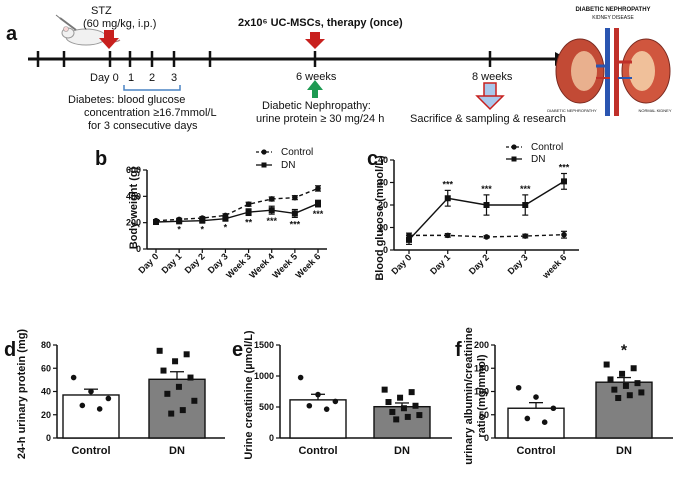  What do you see at coordinates (126, 100) in the screenshot?
I see `diabetes-line1: Diabetes: blood glucose` at bounding box center [126, 100].